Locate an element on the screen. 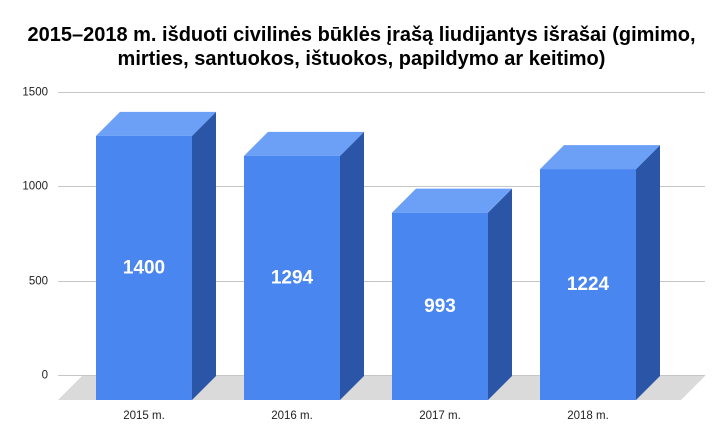 The width and height of the screenshot is (723, 447). bar-4-front is located at coordinates (588, 284).